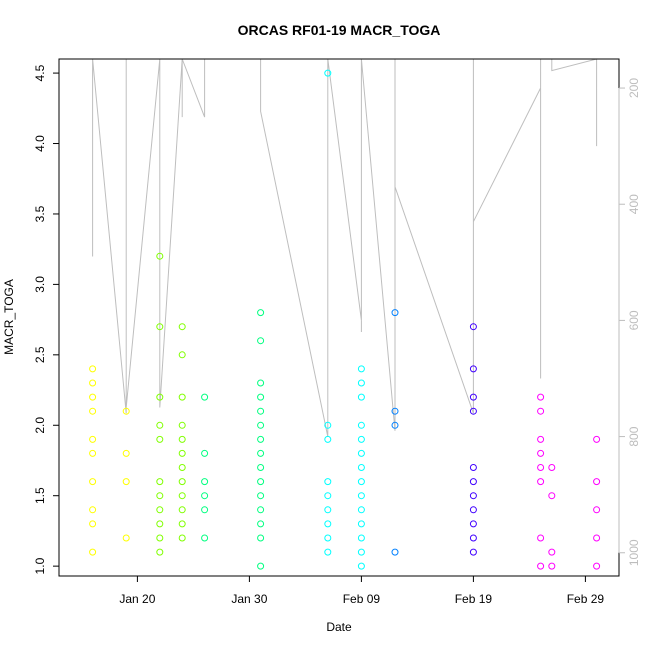 The width and height of the screenshot is (650, 650). I want to click on secondary-y-axis: 200 400 600 800 1000, so click(629, 322).